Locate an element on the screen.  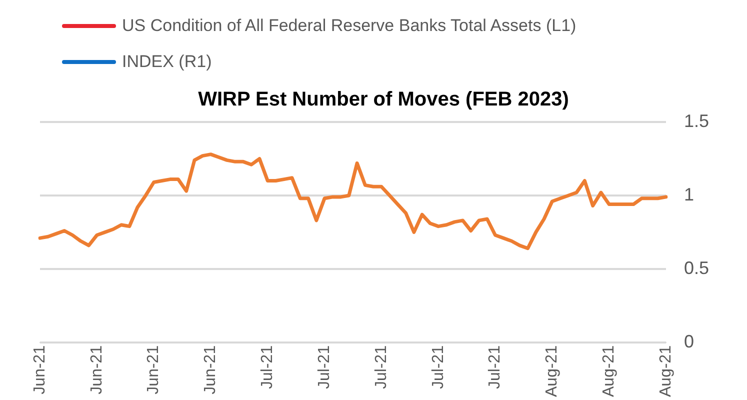
legend-label: INDEX (R1) is located at coordinates (167, 62).